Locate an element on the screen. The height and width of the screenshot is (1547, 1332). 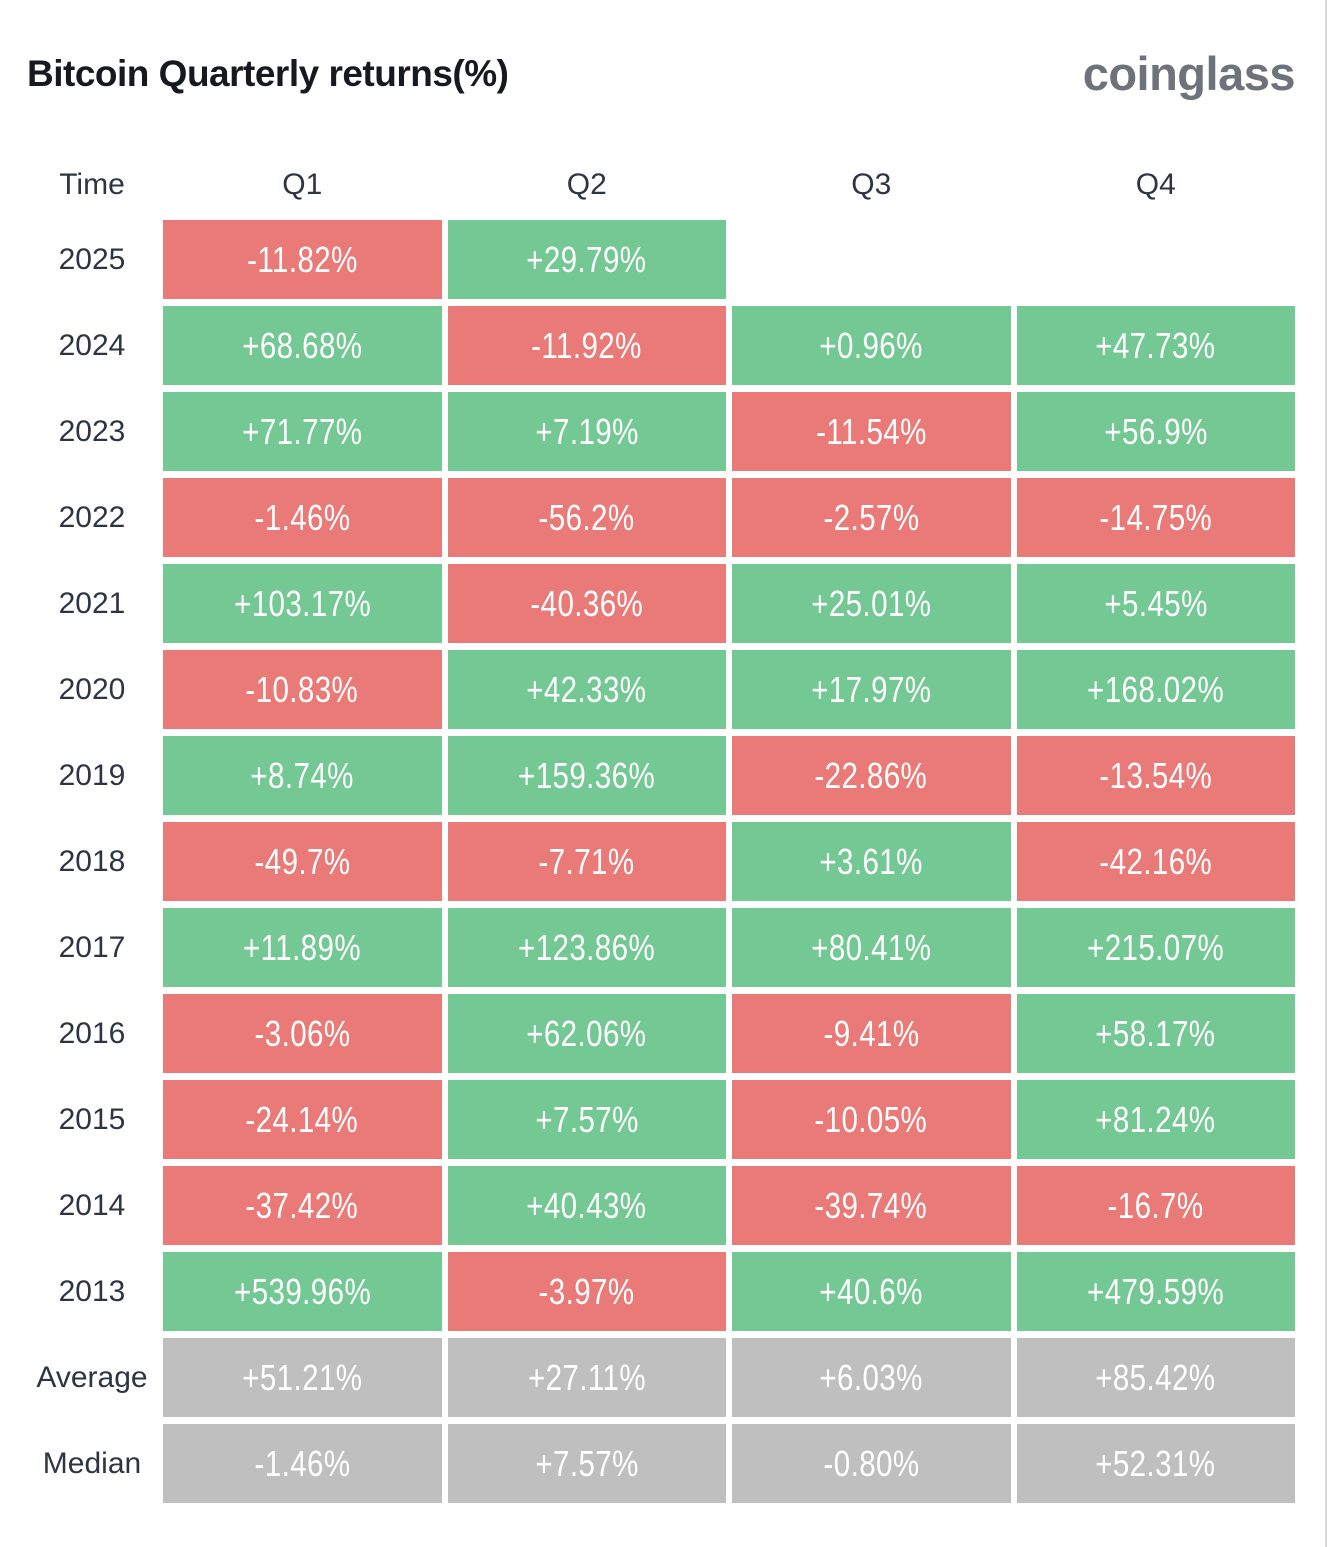
return-cell-2015-q1: -24.14% is located at coordinates (302, 1119).